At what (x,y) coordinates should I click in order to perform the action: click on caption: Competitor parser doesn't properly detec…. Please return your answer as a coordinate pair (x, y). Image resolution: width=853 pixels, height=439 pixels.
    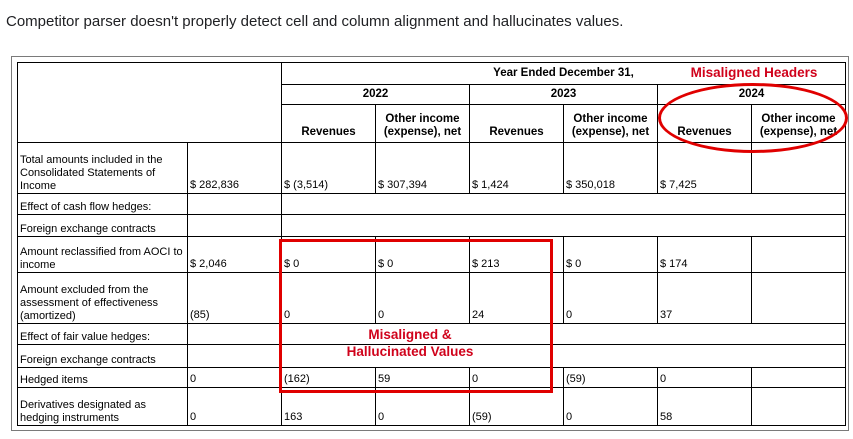
    Looking at the image, I should click on (315, 21).